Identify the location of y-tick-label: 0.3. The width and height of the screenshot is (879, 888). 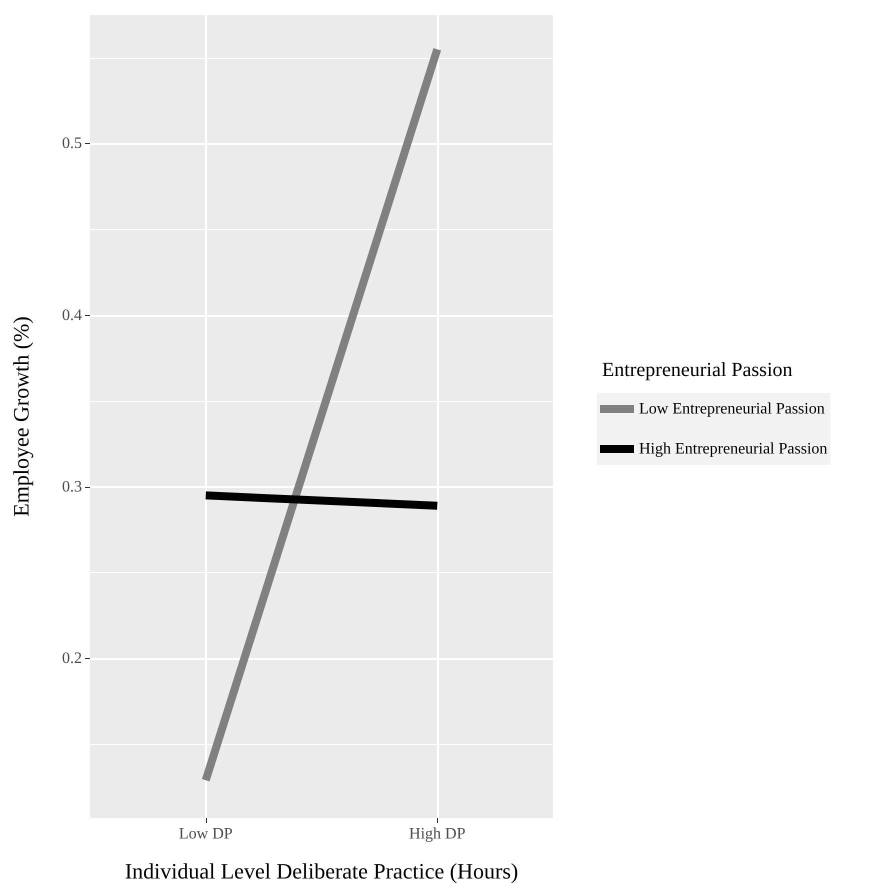
(72, 487).